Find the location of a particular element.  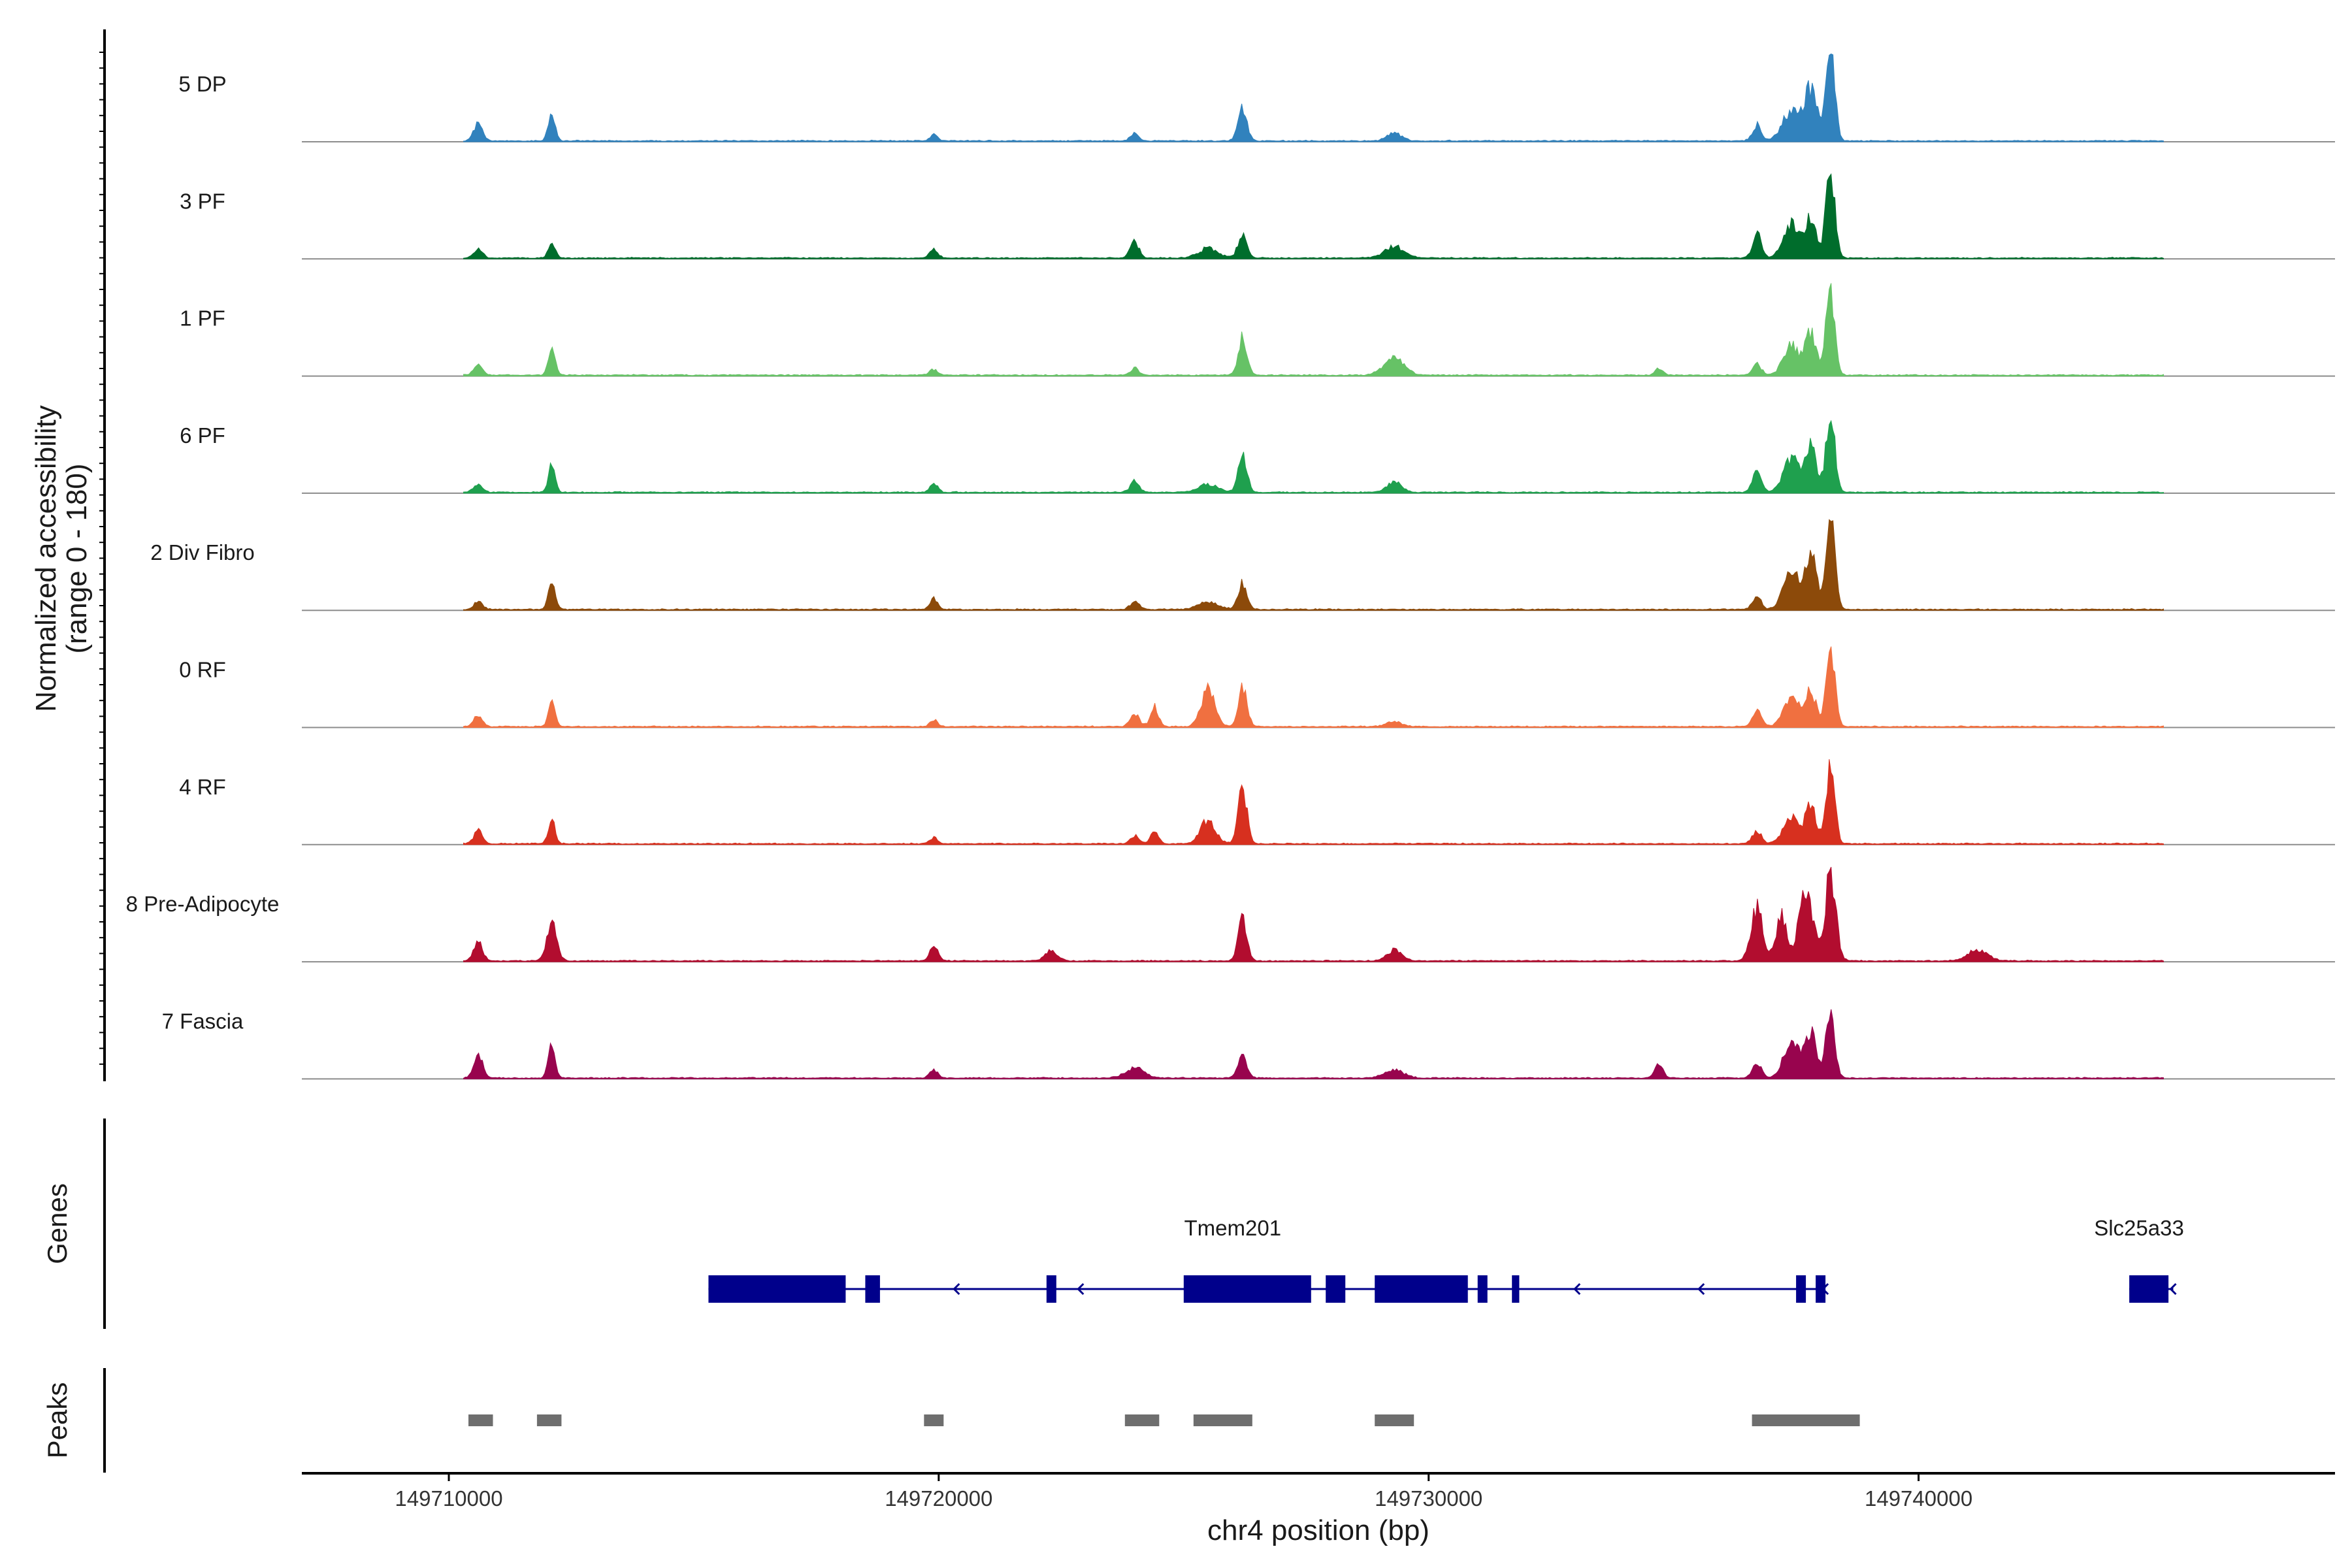

y-axis-title-line1: Normalized accessibility is located at coordinates (46, 558).